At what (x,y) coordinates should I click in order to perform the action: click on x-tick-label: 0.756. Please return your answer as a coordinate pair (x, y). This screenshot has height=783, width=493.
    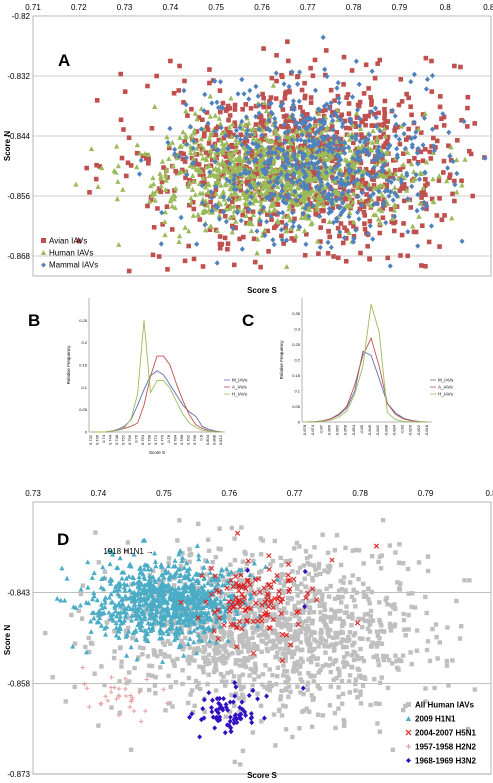
    Looking at the image, I should click on (129, 439).